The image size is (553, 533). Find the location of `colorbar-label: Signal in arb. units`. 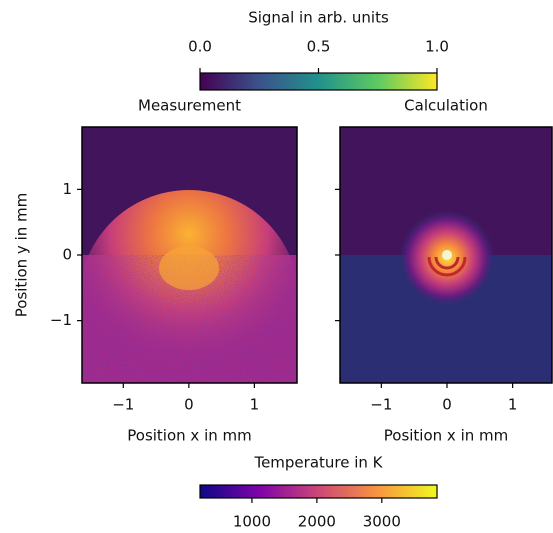

colorbar-label: Signal in arb. units is located at coordinates (318, 18).